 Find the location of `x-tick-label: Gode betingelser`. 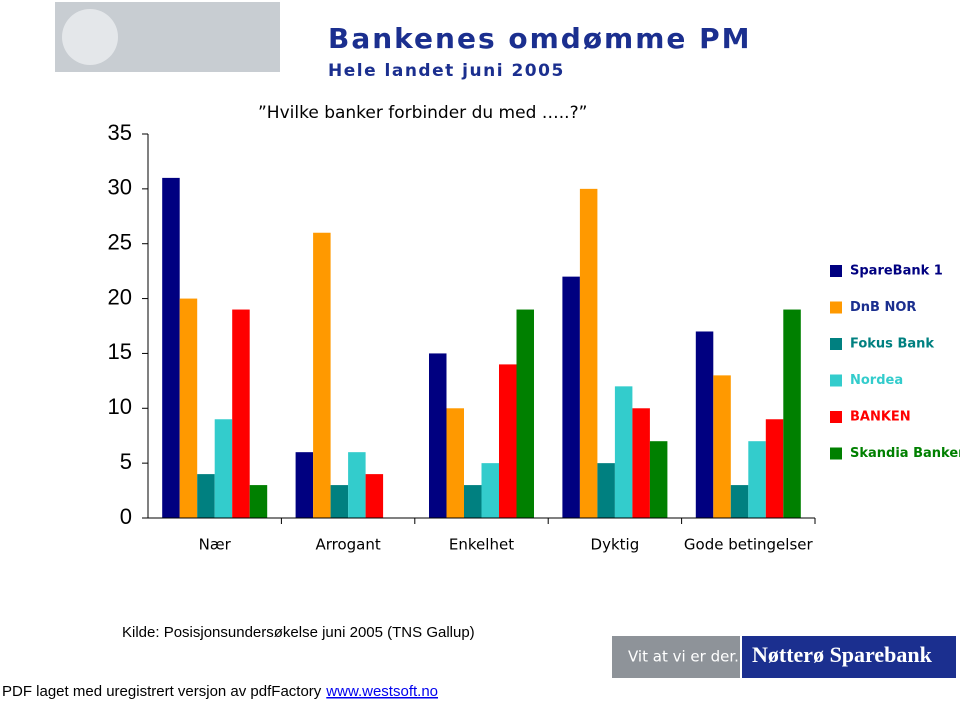

x-tick-label: Gode betingelser is located at coordinates (749, 545).